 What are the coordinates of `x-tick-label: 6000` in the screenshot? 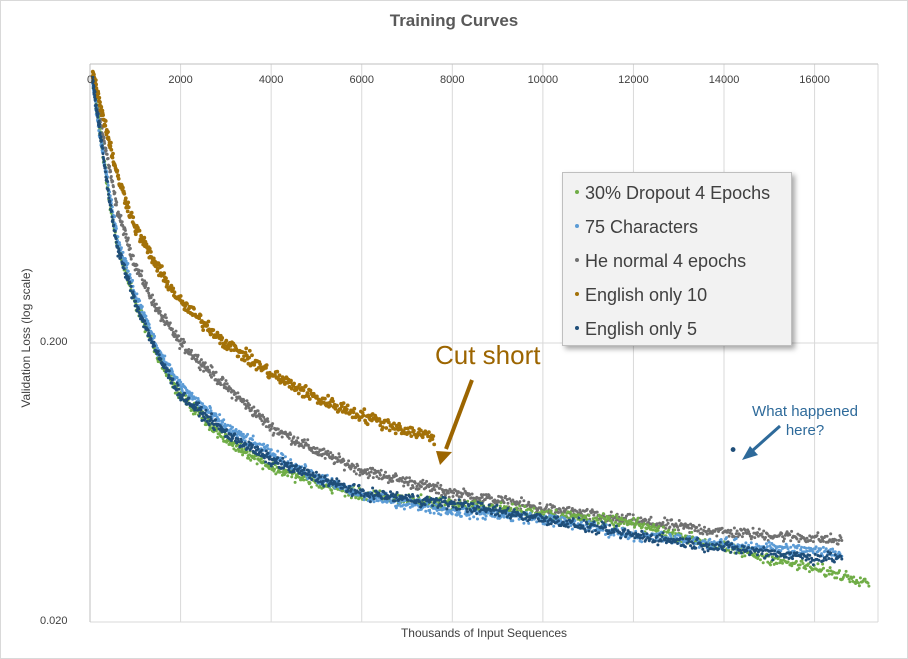 It's located at (361, 80).